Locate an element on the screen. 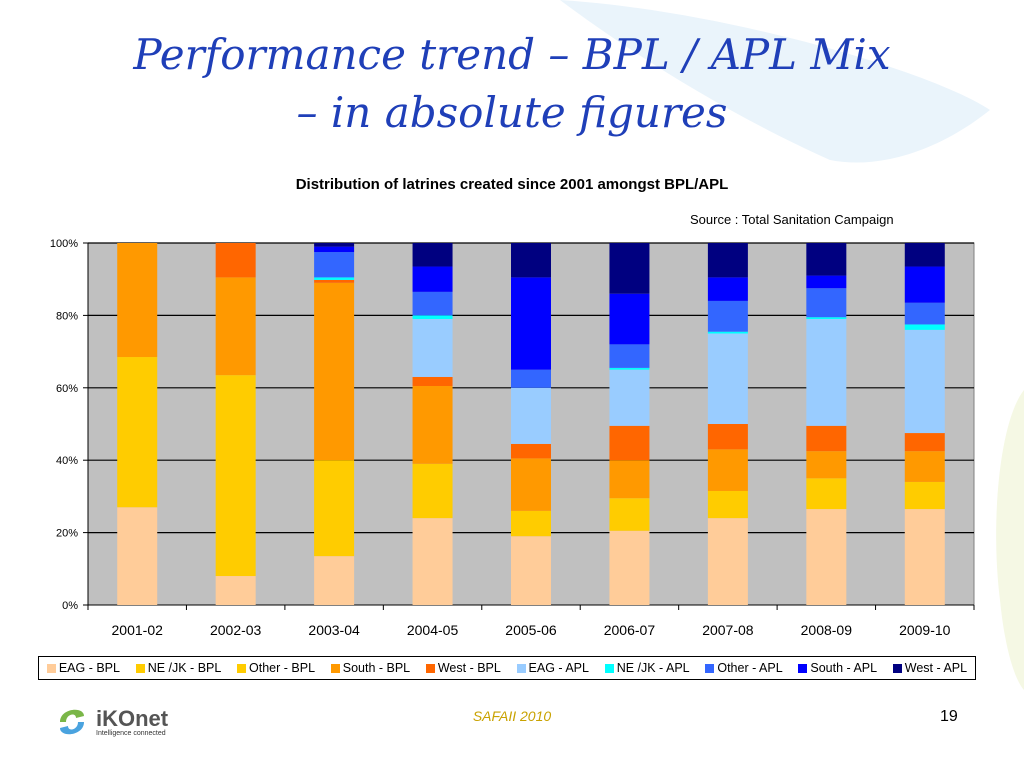 This screenshot has height=768, width=1024. y-tick-label: 60% is located at coordinates (67, 389).